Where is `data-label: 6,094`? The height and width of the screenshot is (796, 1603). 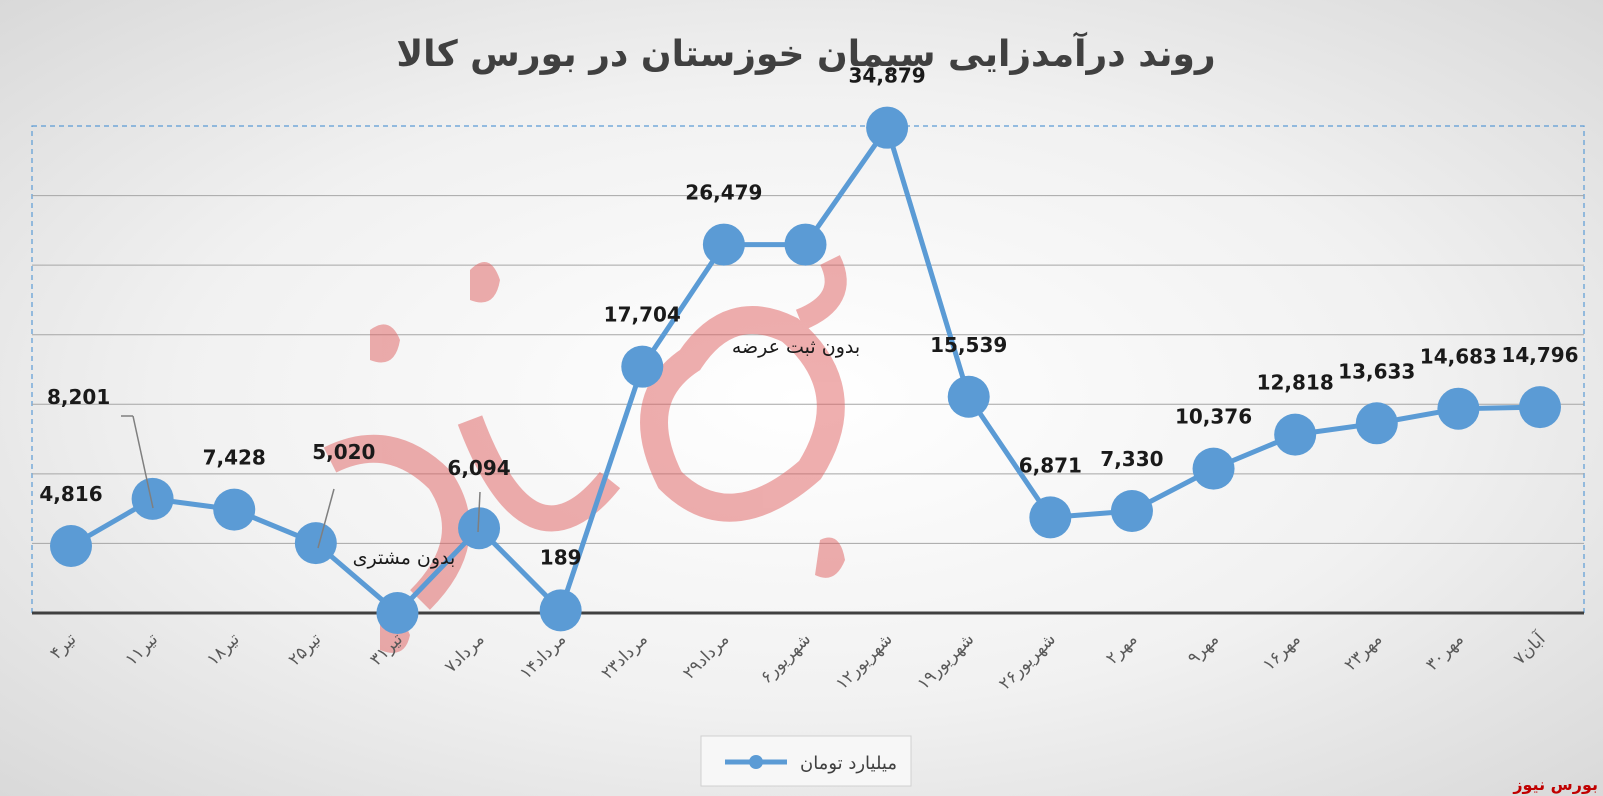
data-label: 6,094 is located at coordinates (478, 468).